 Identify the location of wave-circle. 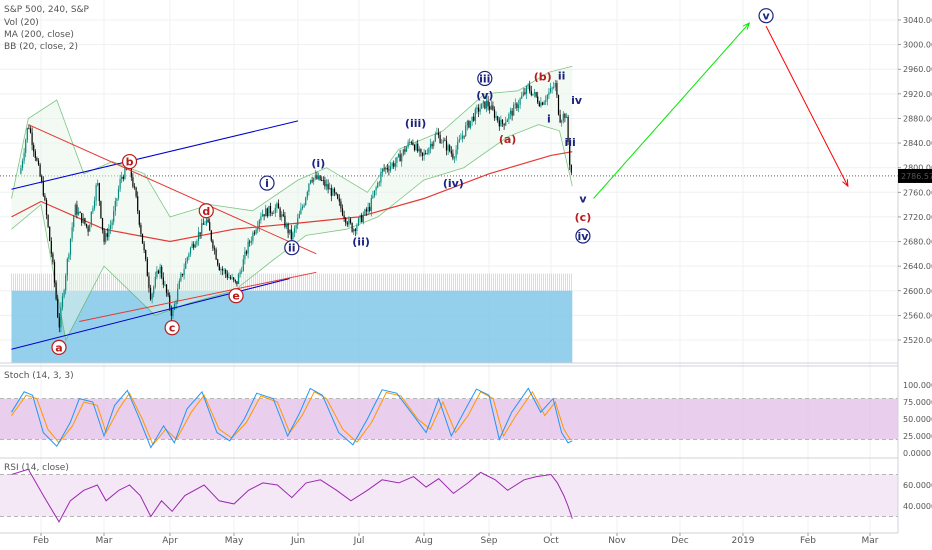
(766, 16).